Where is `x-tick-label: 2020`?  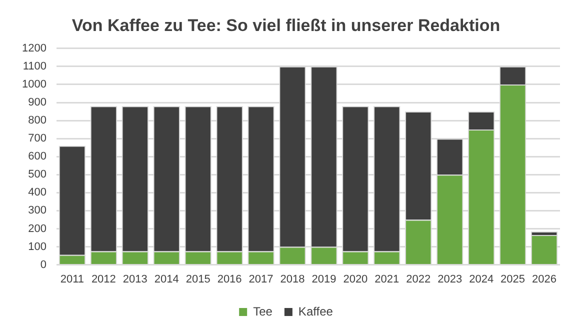 x-tick-label: 2020 is located at coordinates (355, 279).